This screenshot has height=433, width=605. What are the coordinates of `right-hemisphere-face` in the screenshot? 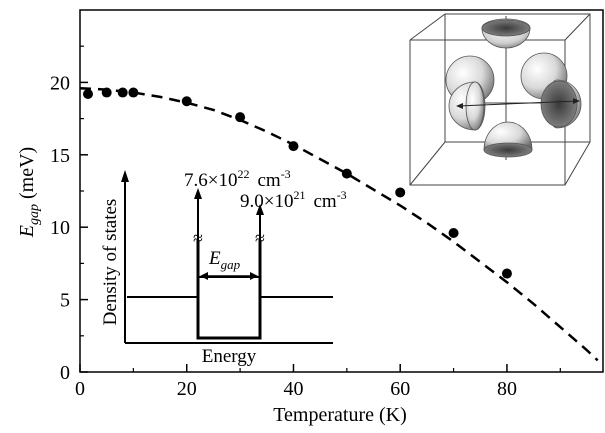 It's located at (559, 104).